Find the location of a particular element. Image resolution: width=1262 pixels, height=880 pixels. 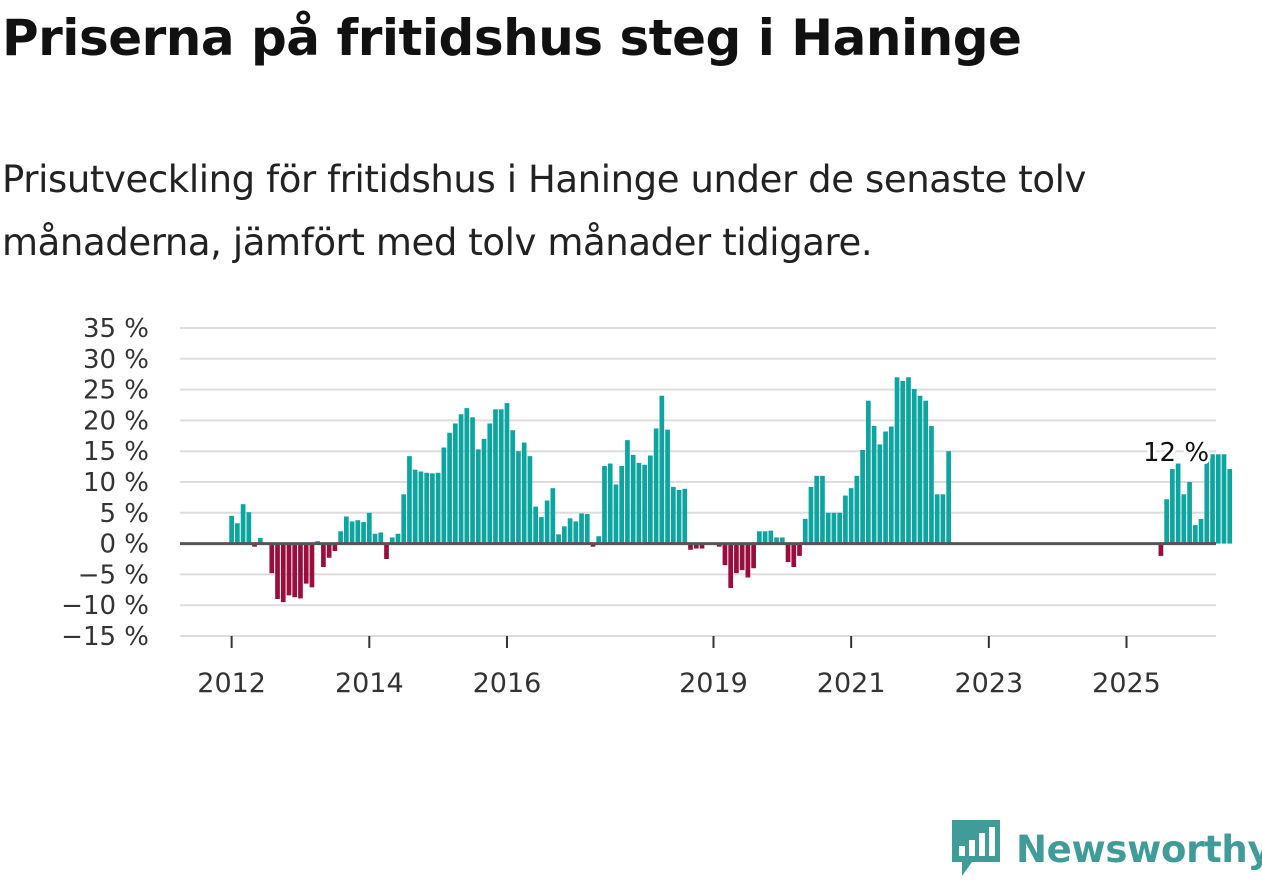

x-tick-label: 2016 is located at coordinates (507, 683).